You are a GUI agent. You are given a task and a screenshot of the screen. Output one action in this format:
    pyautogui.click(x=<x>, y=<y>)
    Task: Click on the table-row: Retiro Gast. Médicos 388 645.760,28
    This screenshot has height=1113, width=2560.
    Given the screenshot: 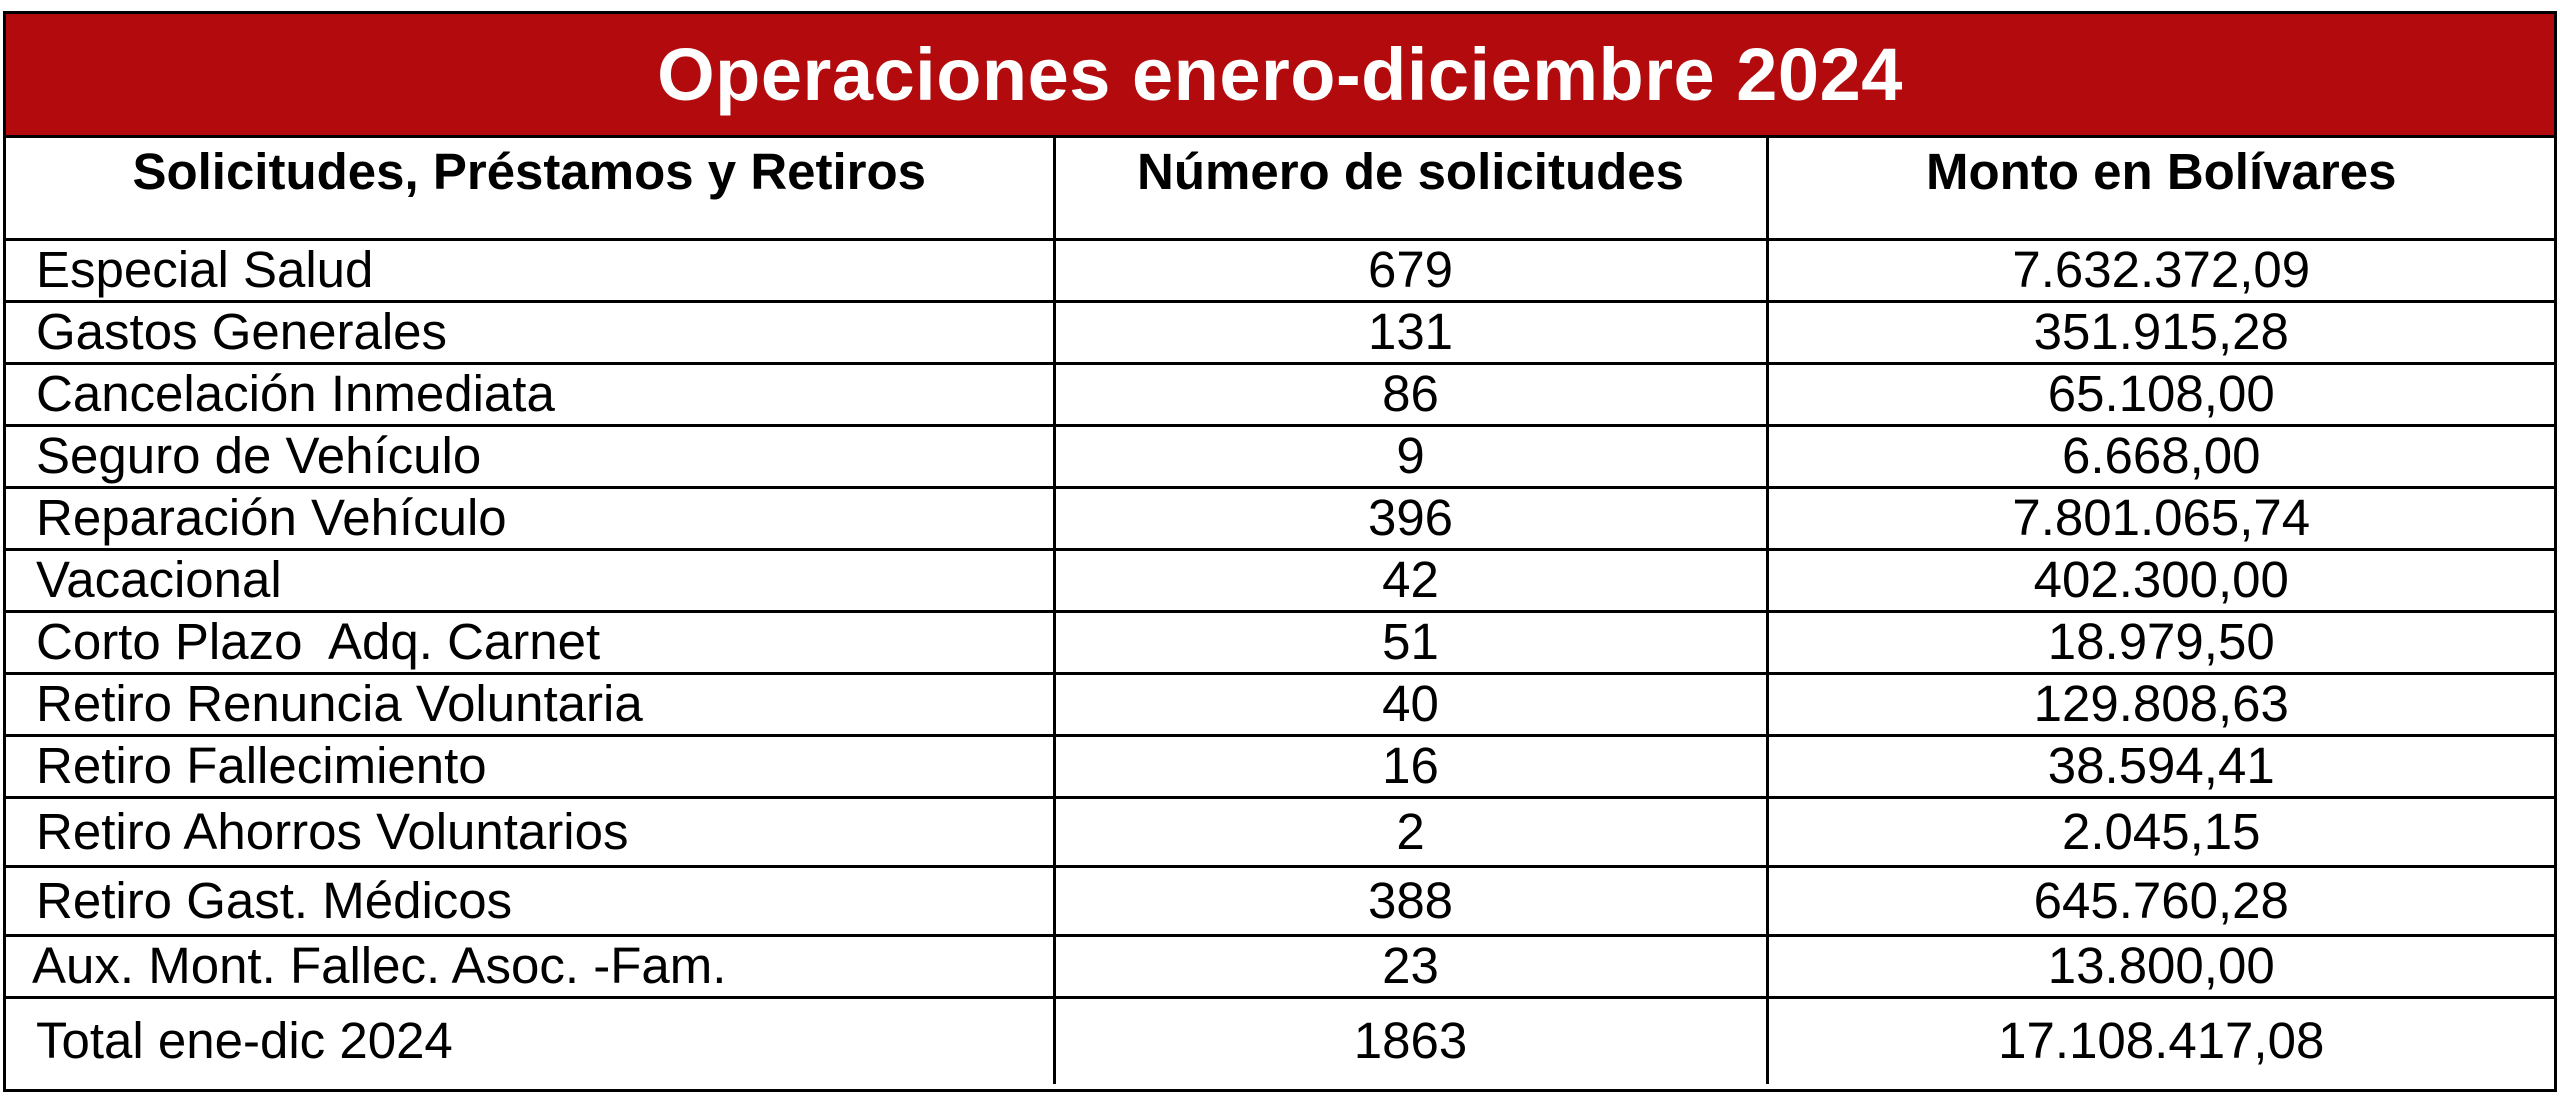 What is the action you would take?
    pyautogui.click(x=1280, y=899)
    